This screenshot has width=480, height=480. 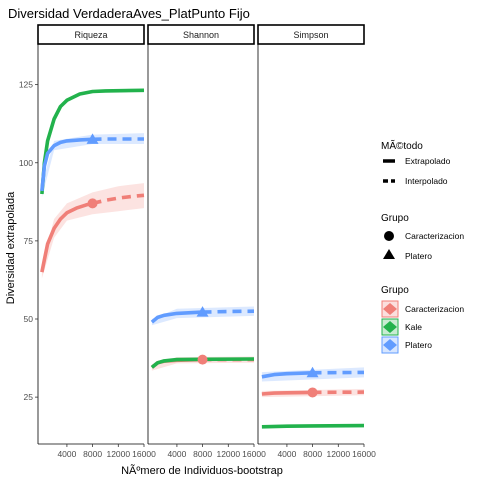 I want to click on strip-label: Shannon, so click(x=201, y=35).